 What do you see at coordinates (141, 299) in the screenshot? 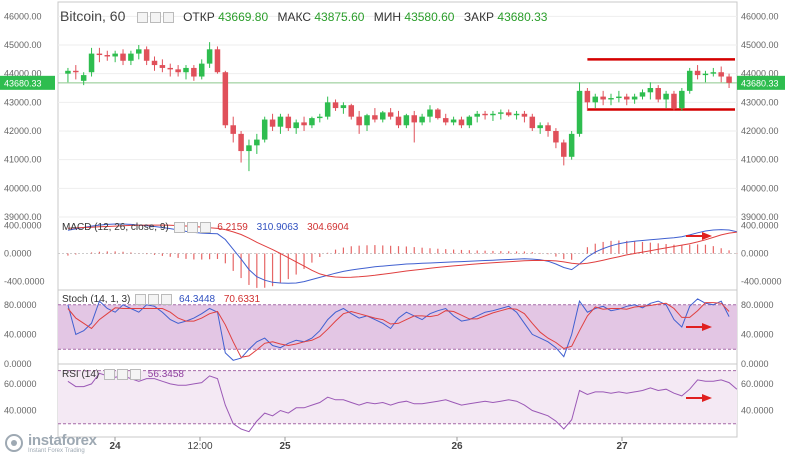
I see `stoch-settings-icon` at bounding box center [141, 299].